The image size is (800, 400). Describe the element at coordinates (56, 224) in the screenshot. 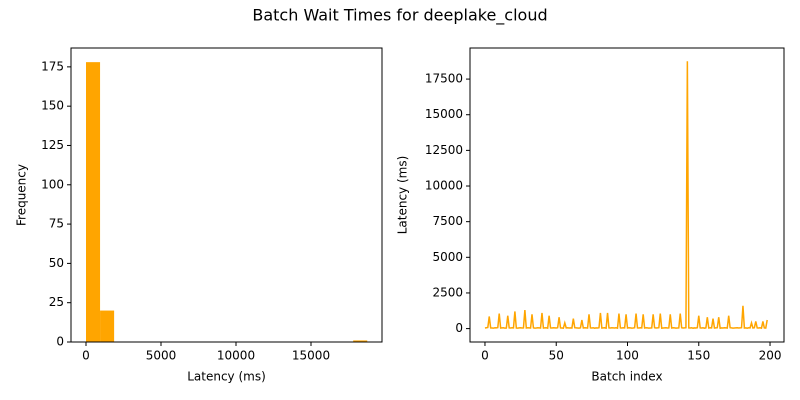

I see `y-tick-label: 75` at that location.